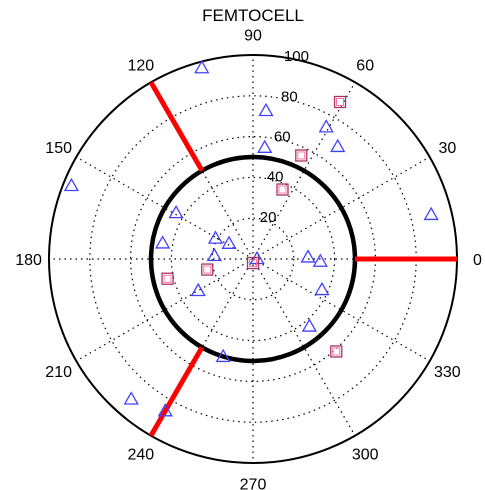  What do you see at coordinates (447, 372) in the screenshot?
I see `angle-tick-label: 330` at bounding box center [447, 372].